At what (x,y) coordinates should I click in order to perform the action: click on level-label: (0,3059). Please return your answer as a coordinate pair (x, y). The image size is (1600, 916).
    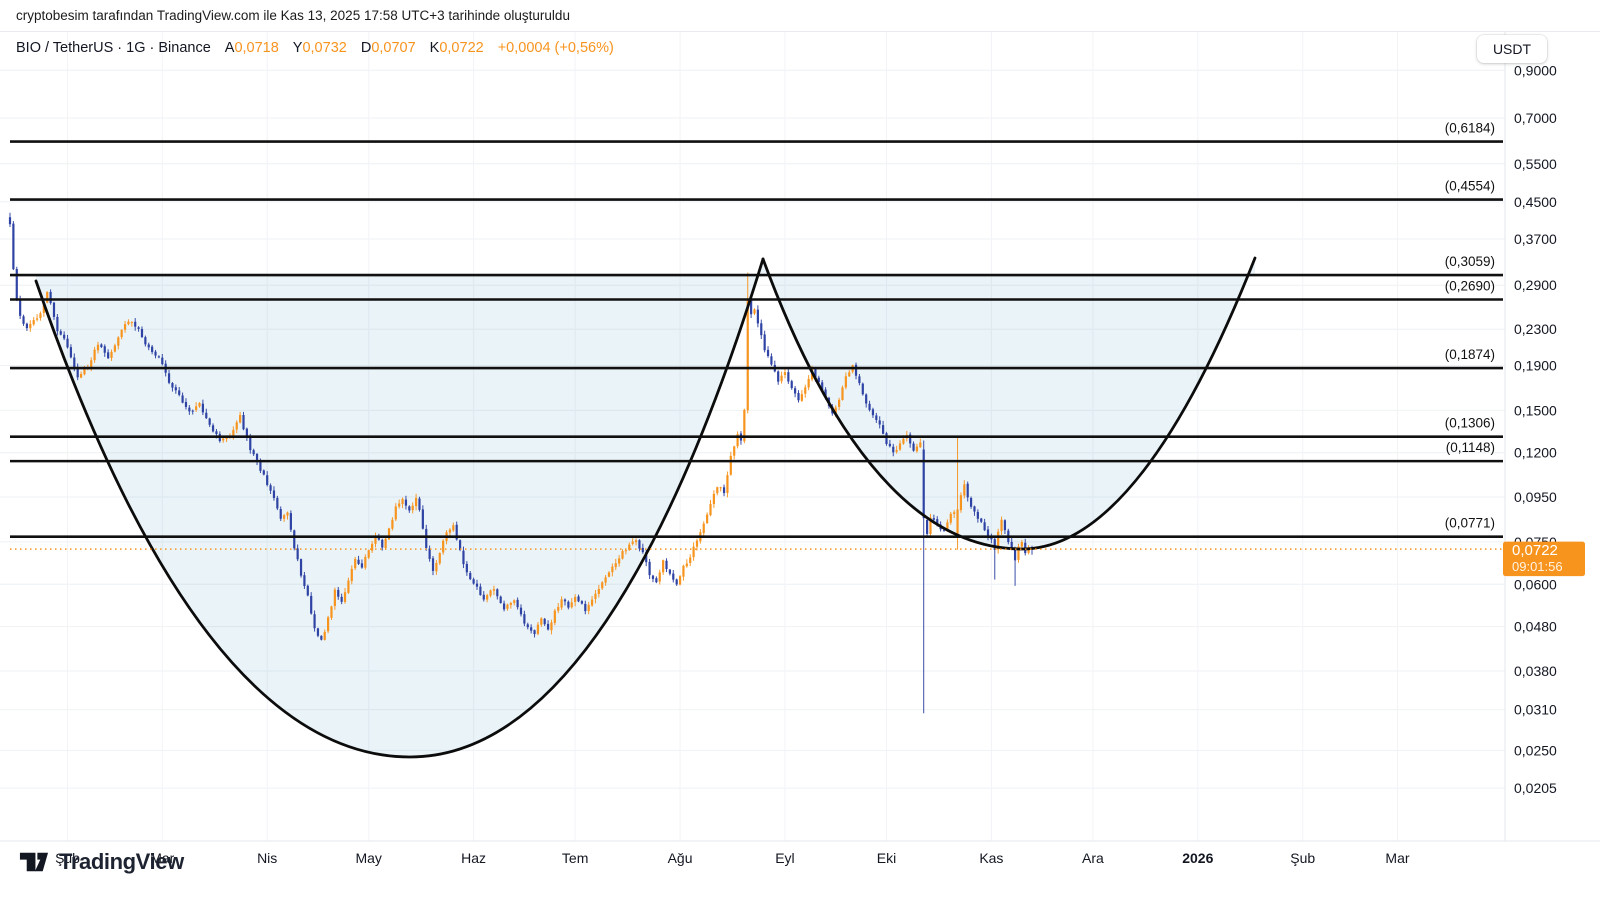
    Looking at the image, I should click on (1470, 261).